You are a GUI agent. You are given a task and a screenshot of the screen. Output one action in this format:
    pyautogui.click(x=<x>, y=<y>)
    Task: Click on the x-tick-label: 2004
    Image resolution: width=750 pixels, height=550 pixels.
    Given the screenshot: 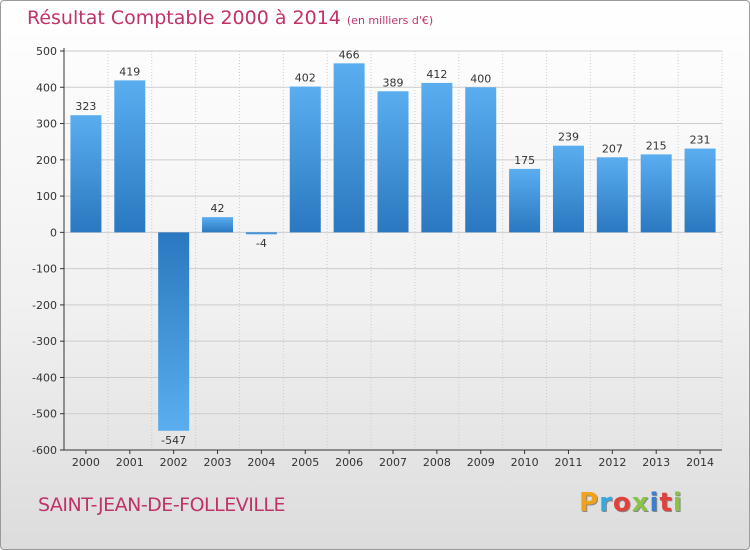 What is the action you would take?
    pyautogui.click(x=261, y=462)
    